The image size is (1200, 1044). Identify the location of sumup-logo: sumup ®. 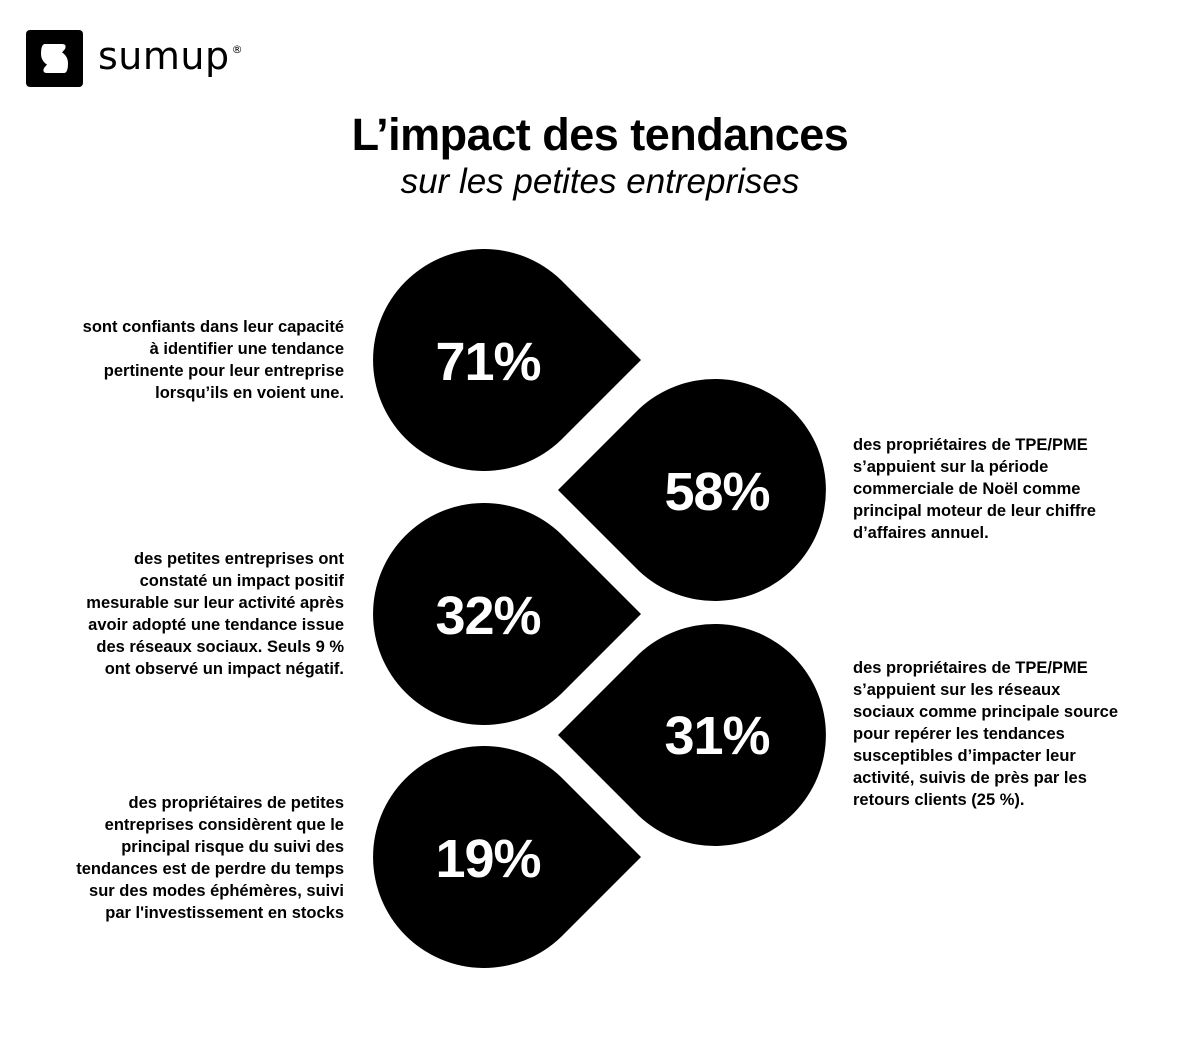
(134, 58).